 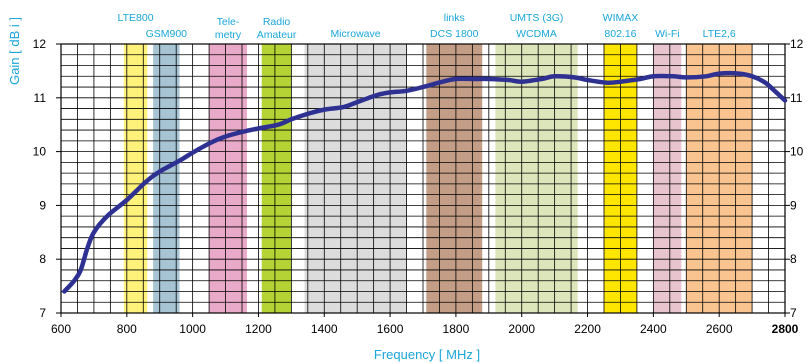 I want to click on x-tick-label: 2600, so click(x=719, y=329).